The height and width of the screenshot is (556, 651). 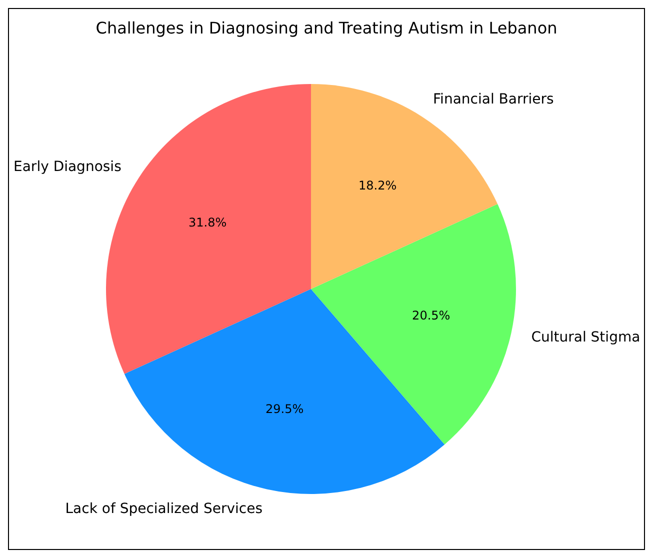 What do you see at coordinates (585, 338) in the screenshot?
I see `slice-label: Cultural Stigma` at bounding box center [585, 338].